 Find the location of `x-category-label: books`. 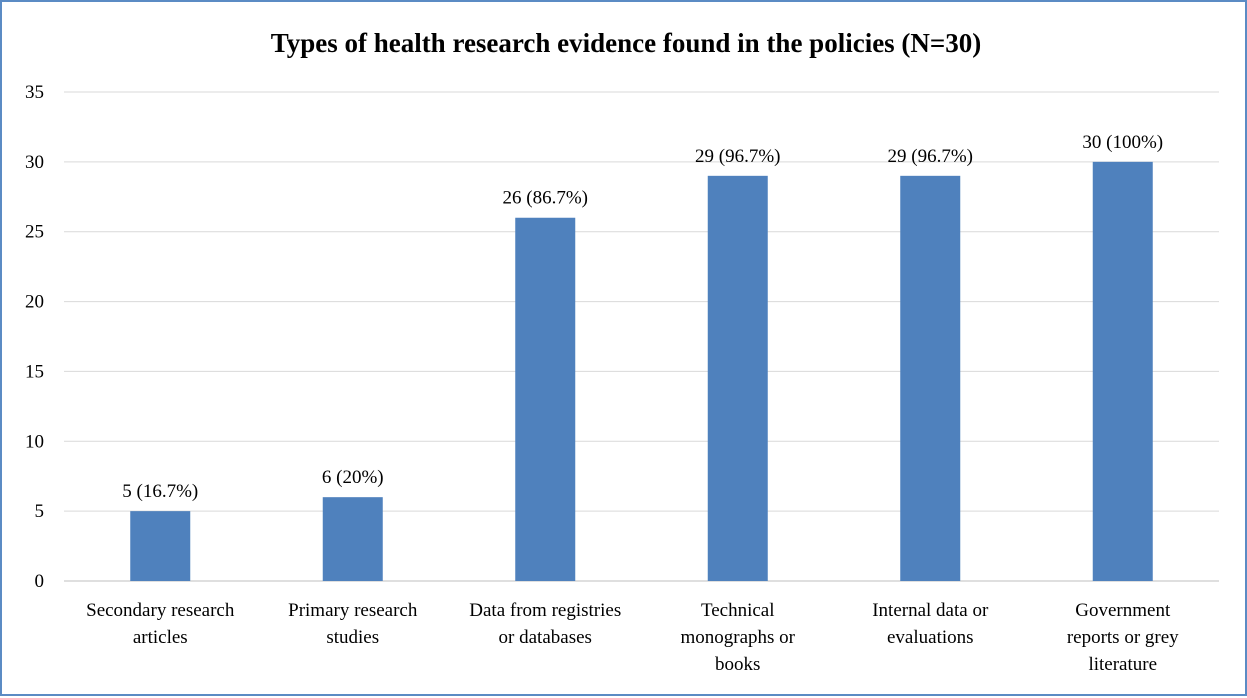

x-category-label: books is located at coordinates (737, 664).